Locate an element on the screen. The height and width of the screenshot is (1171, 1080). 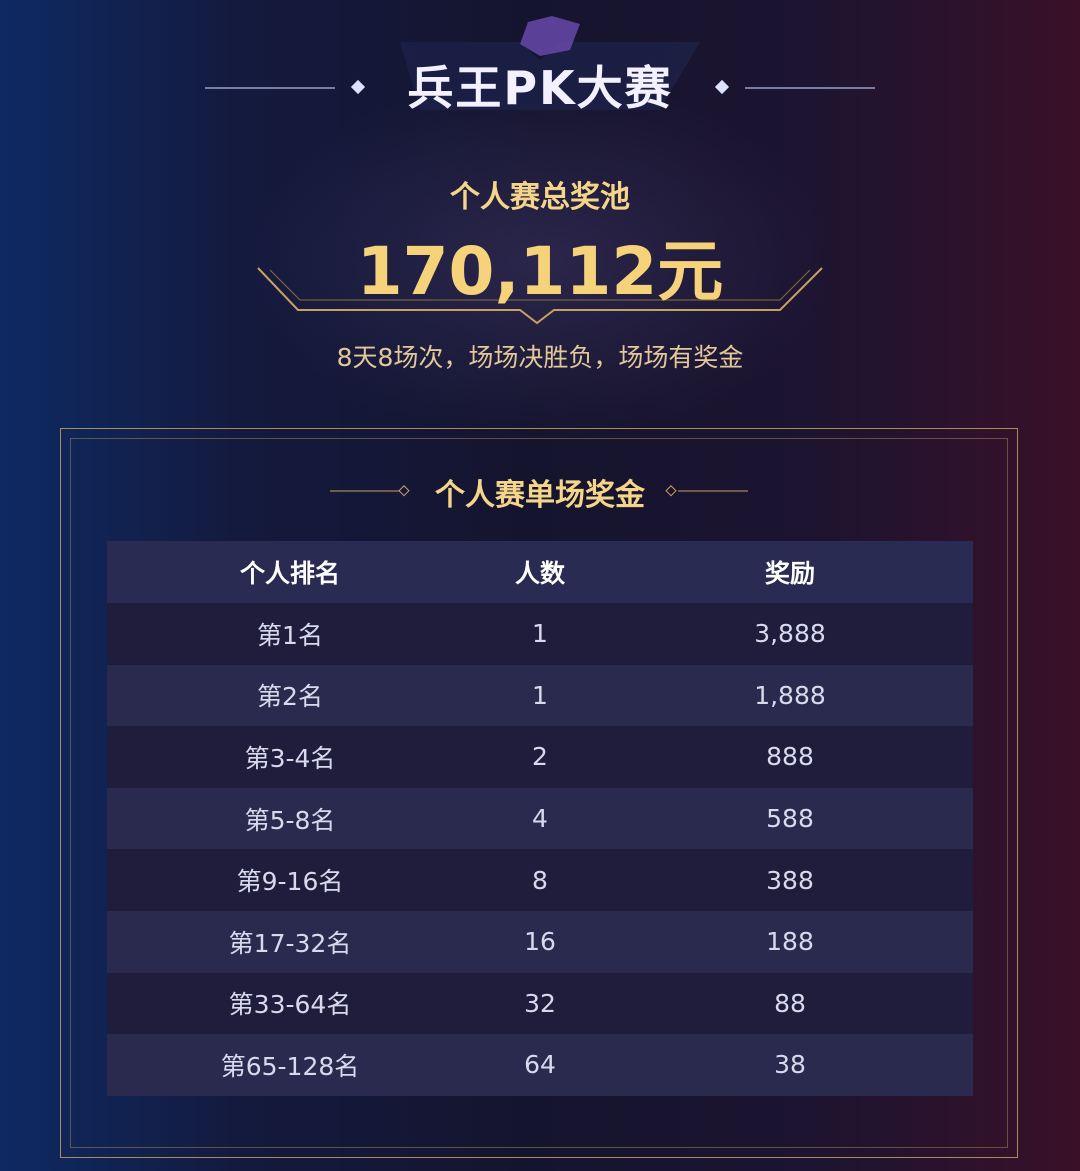
table-cell: 8 is located at coordinates (540, 880).